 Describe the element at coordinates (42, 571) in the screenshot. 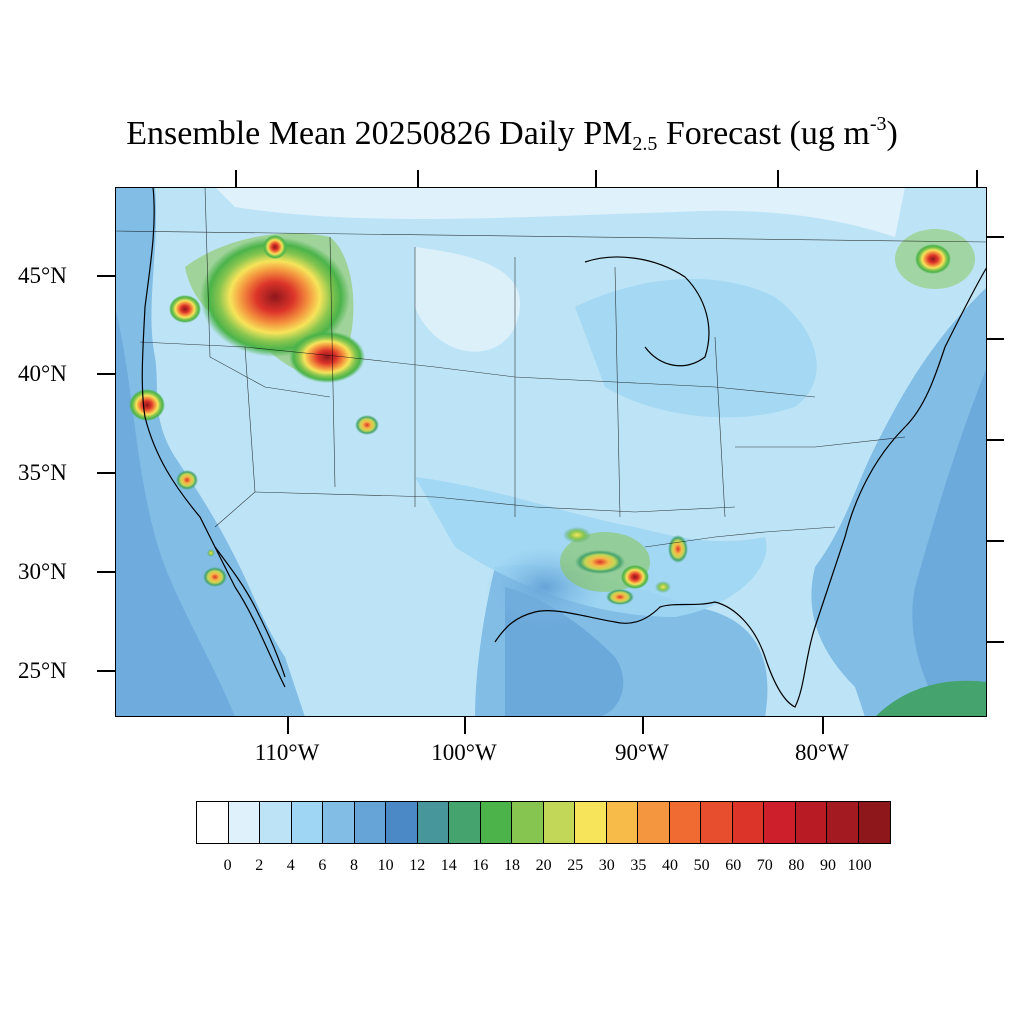

I see `lat-label-30: 30°N` at that location.